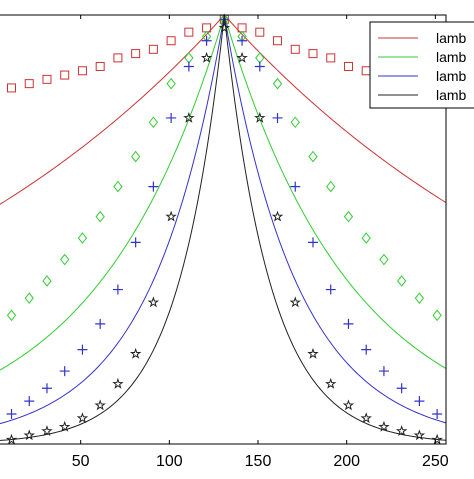  I want to click on x-tick-label: 150, so click(258, 461).